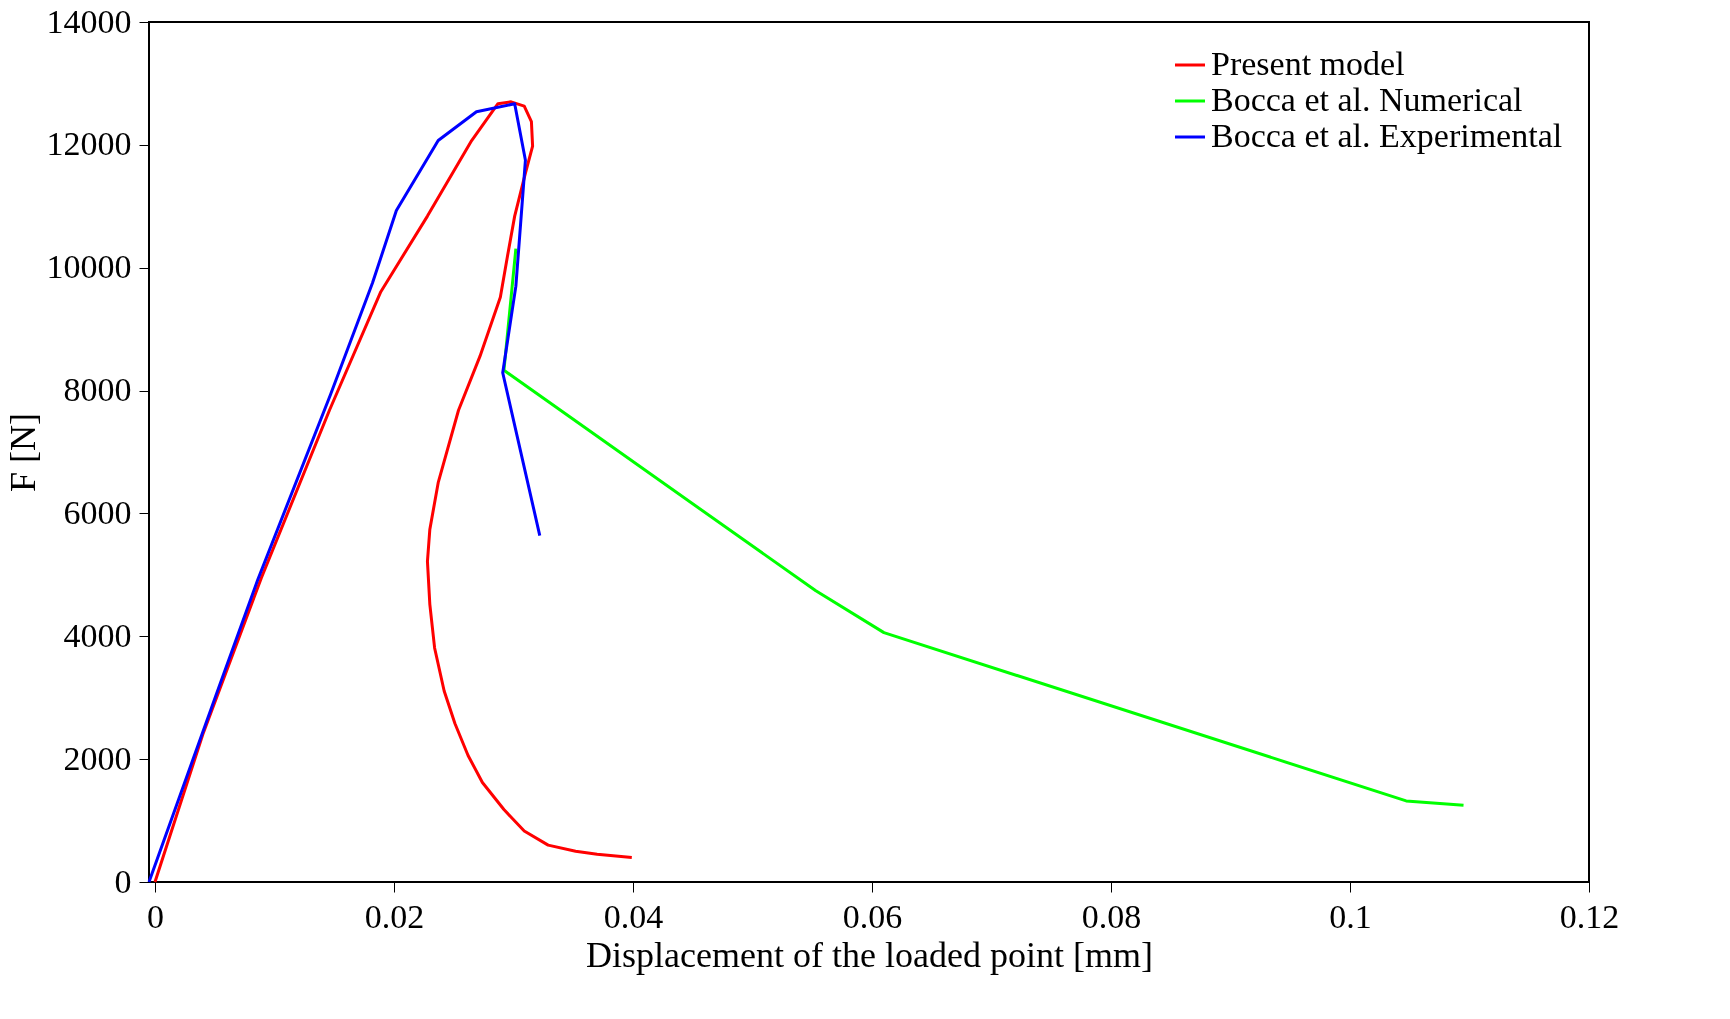  Describe the element at coordinates (1367, 99) in the screenshot. I see `legend-label: Bocca et al. Numerical` at that location.